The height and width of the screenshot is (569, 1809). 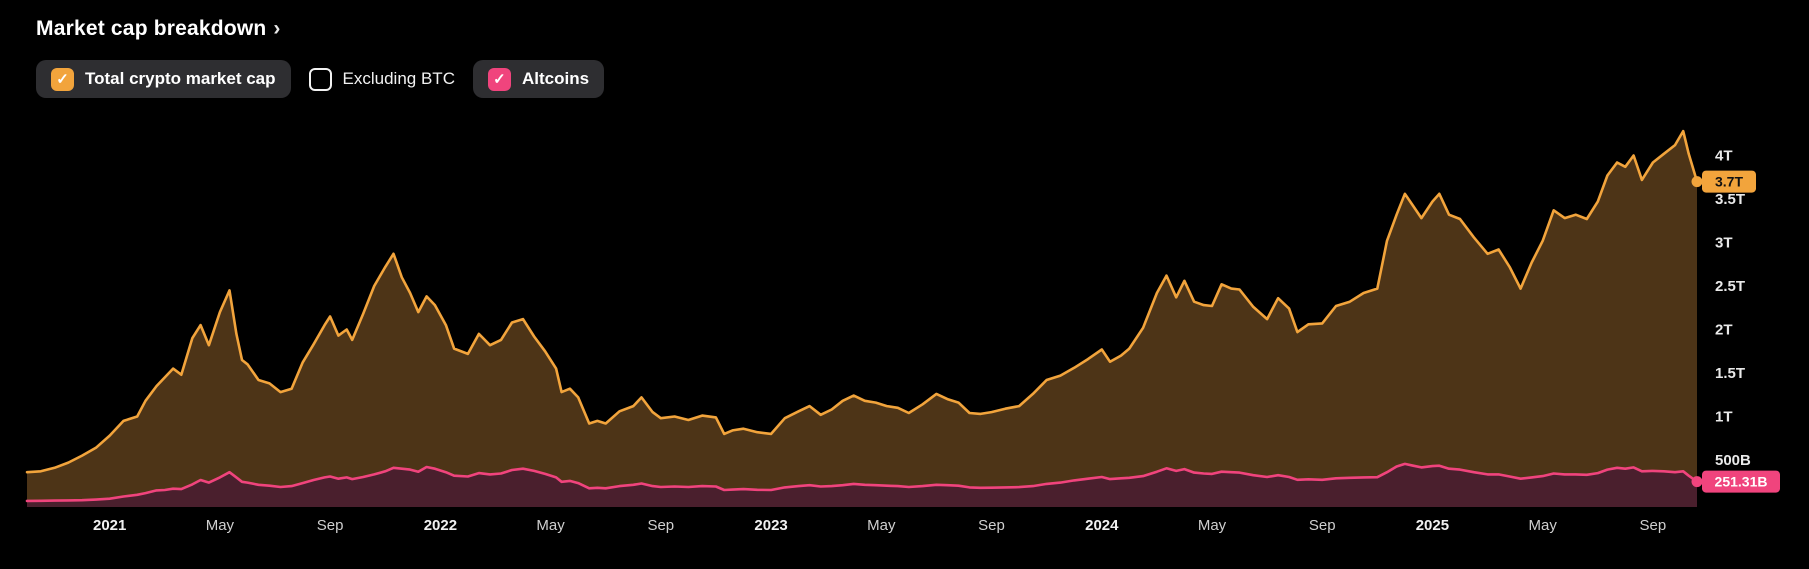 I want to click on legend-label-altcoins: Altcoins, so click(x=555, y=78).